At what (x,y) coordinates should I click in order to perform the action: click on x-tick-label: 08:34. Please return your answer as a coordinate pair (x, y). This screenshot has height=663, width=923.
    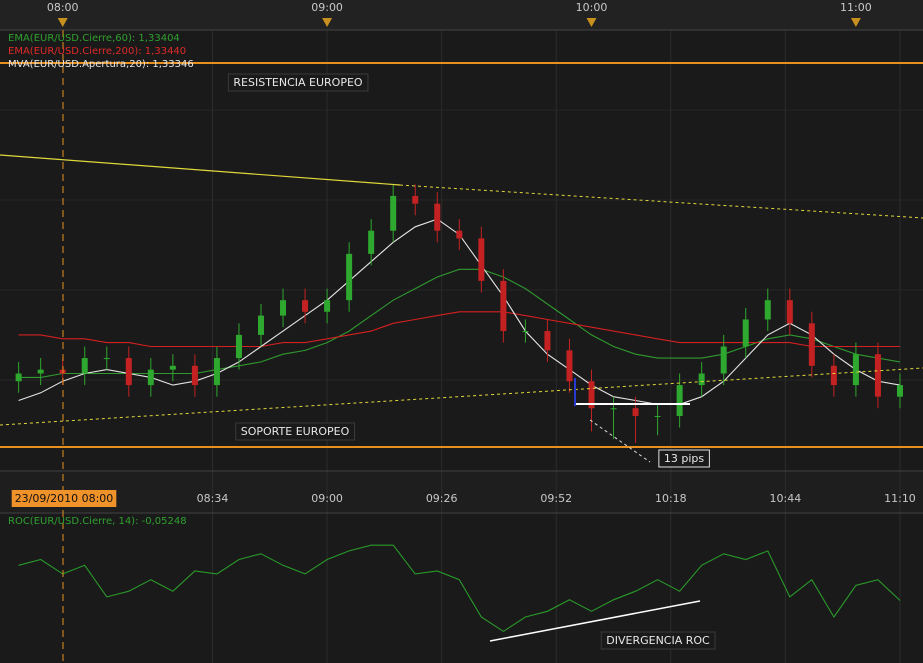
    Looking at the image, I should click on (213, 498).